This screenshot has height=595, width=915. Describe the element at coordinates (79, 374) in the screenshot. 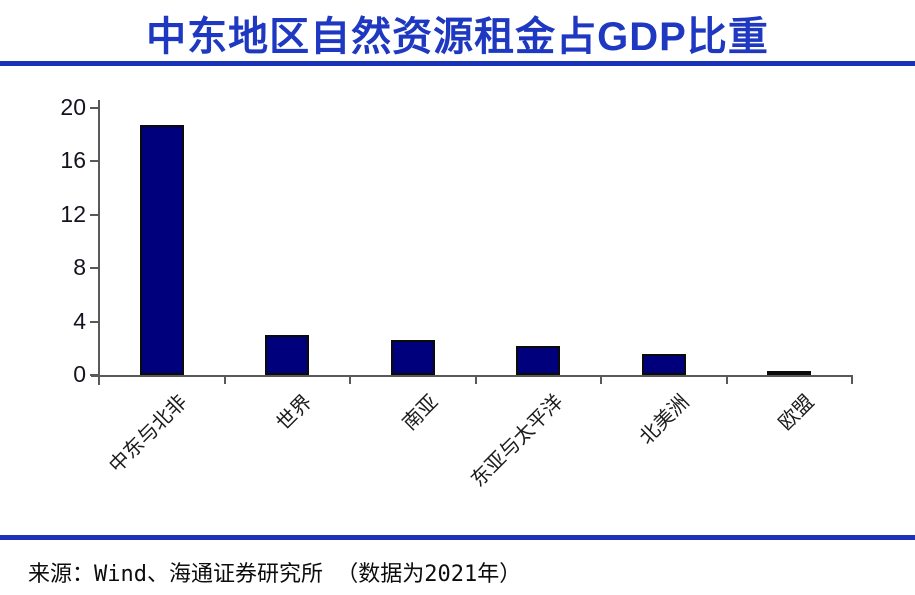

I see `y-axis-tick-label: 0` at that location.